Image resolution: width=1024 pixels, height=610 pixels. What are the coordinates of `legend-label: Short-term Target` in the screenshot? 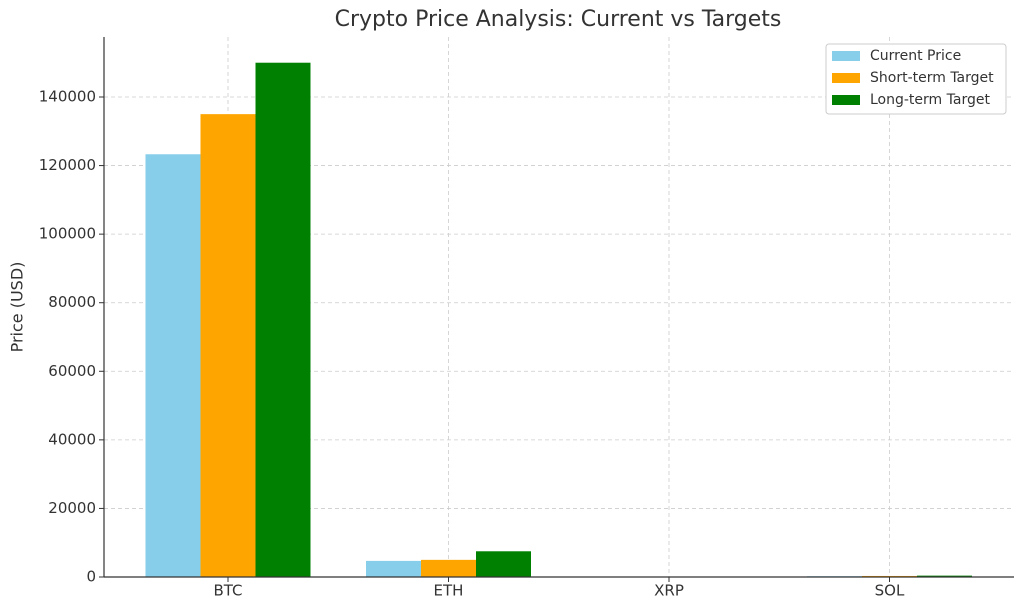 It's located at (932, 78).